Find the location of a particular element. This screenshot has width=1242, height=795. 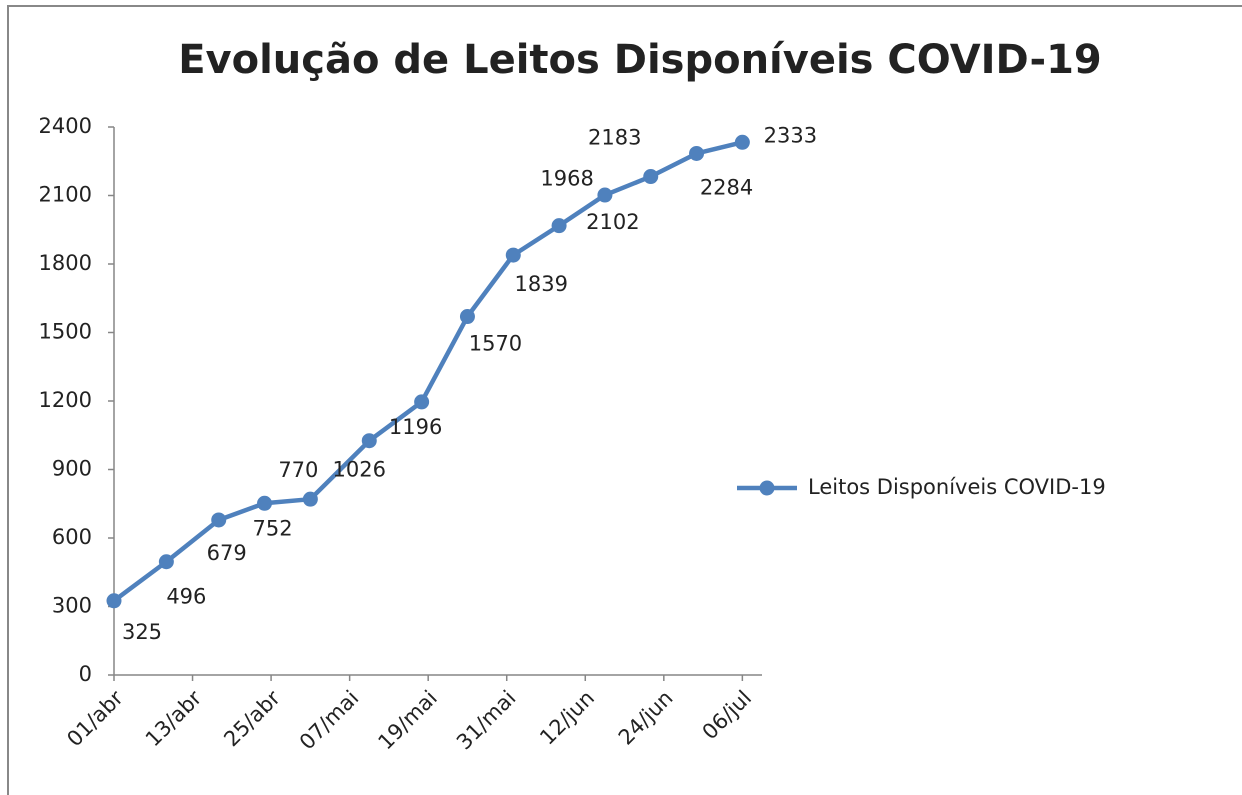

data-label: 2333 is located at coordinates (790, 135).